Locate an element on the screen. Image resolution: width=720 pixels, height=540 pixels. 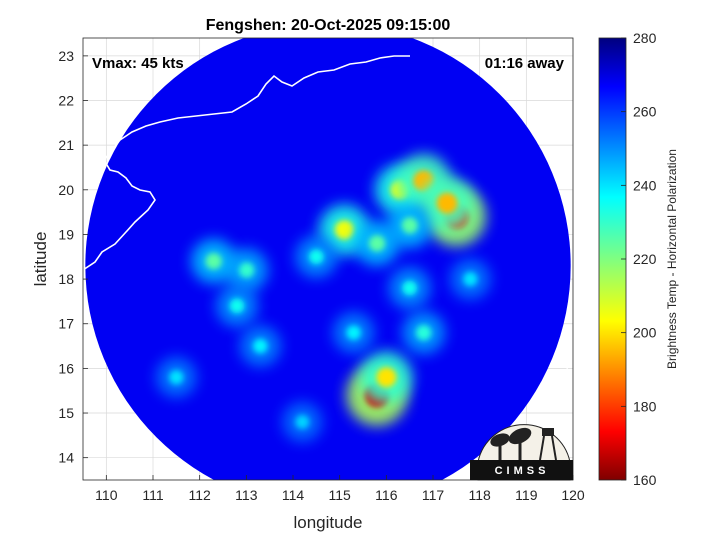
east-coast-outline is located at coordinates (568, 374).